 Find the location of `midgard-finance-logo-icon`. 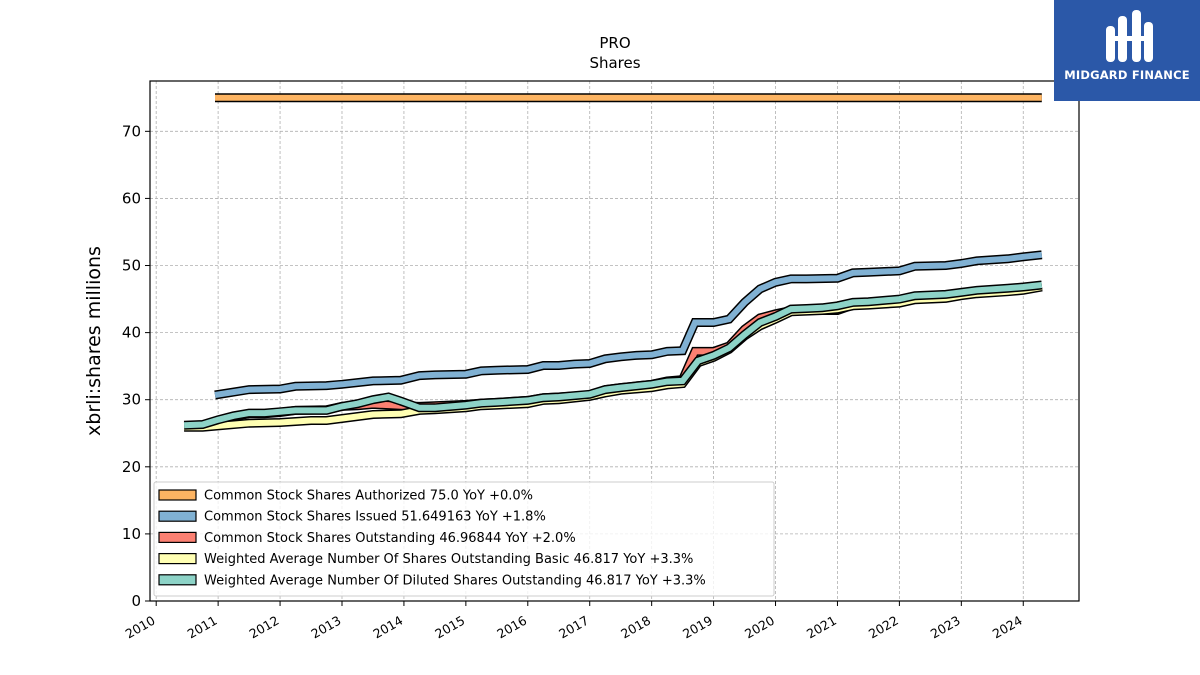

midgard-finance-logo-icon is located at coordinates (1129, 36).